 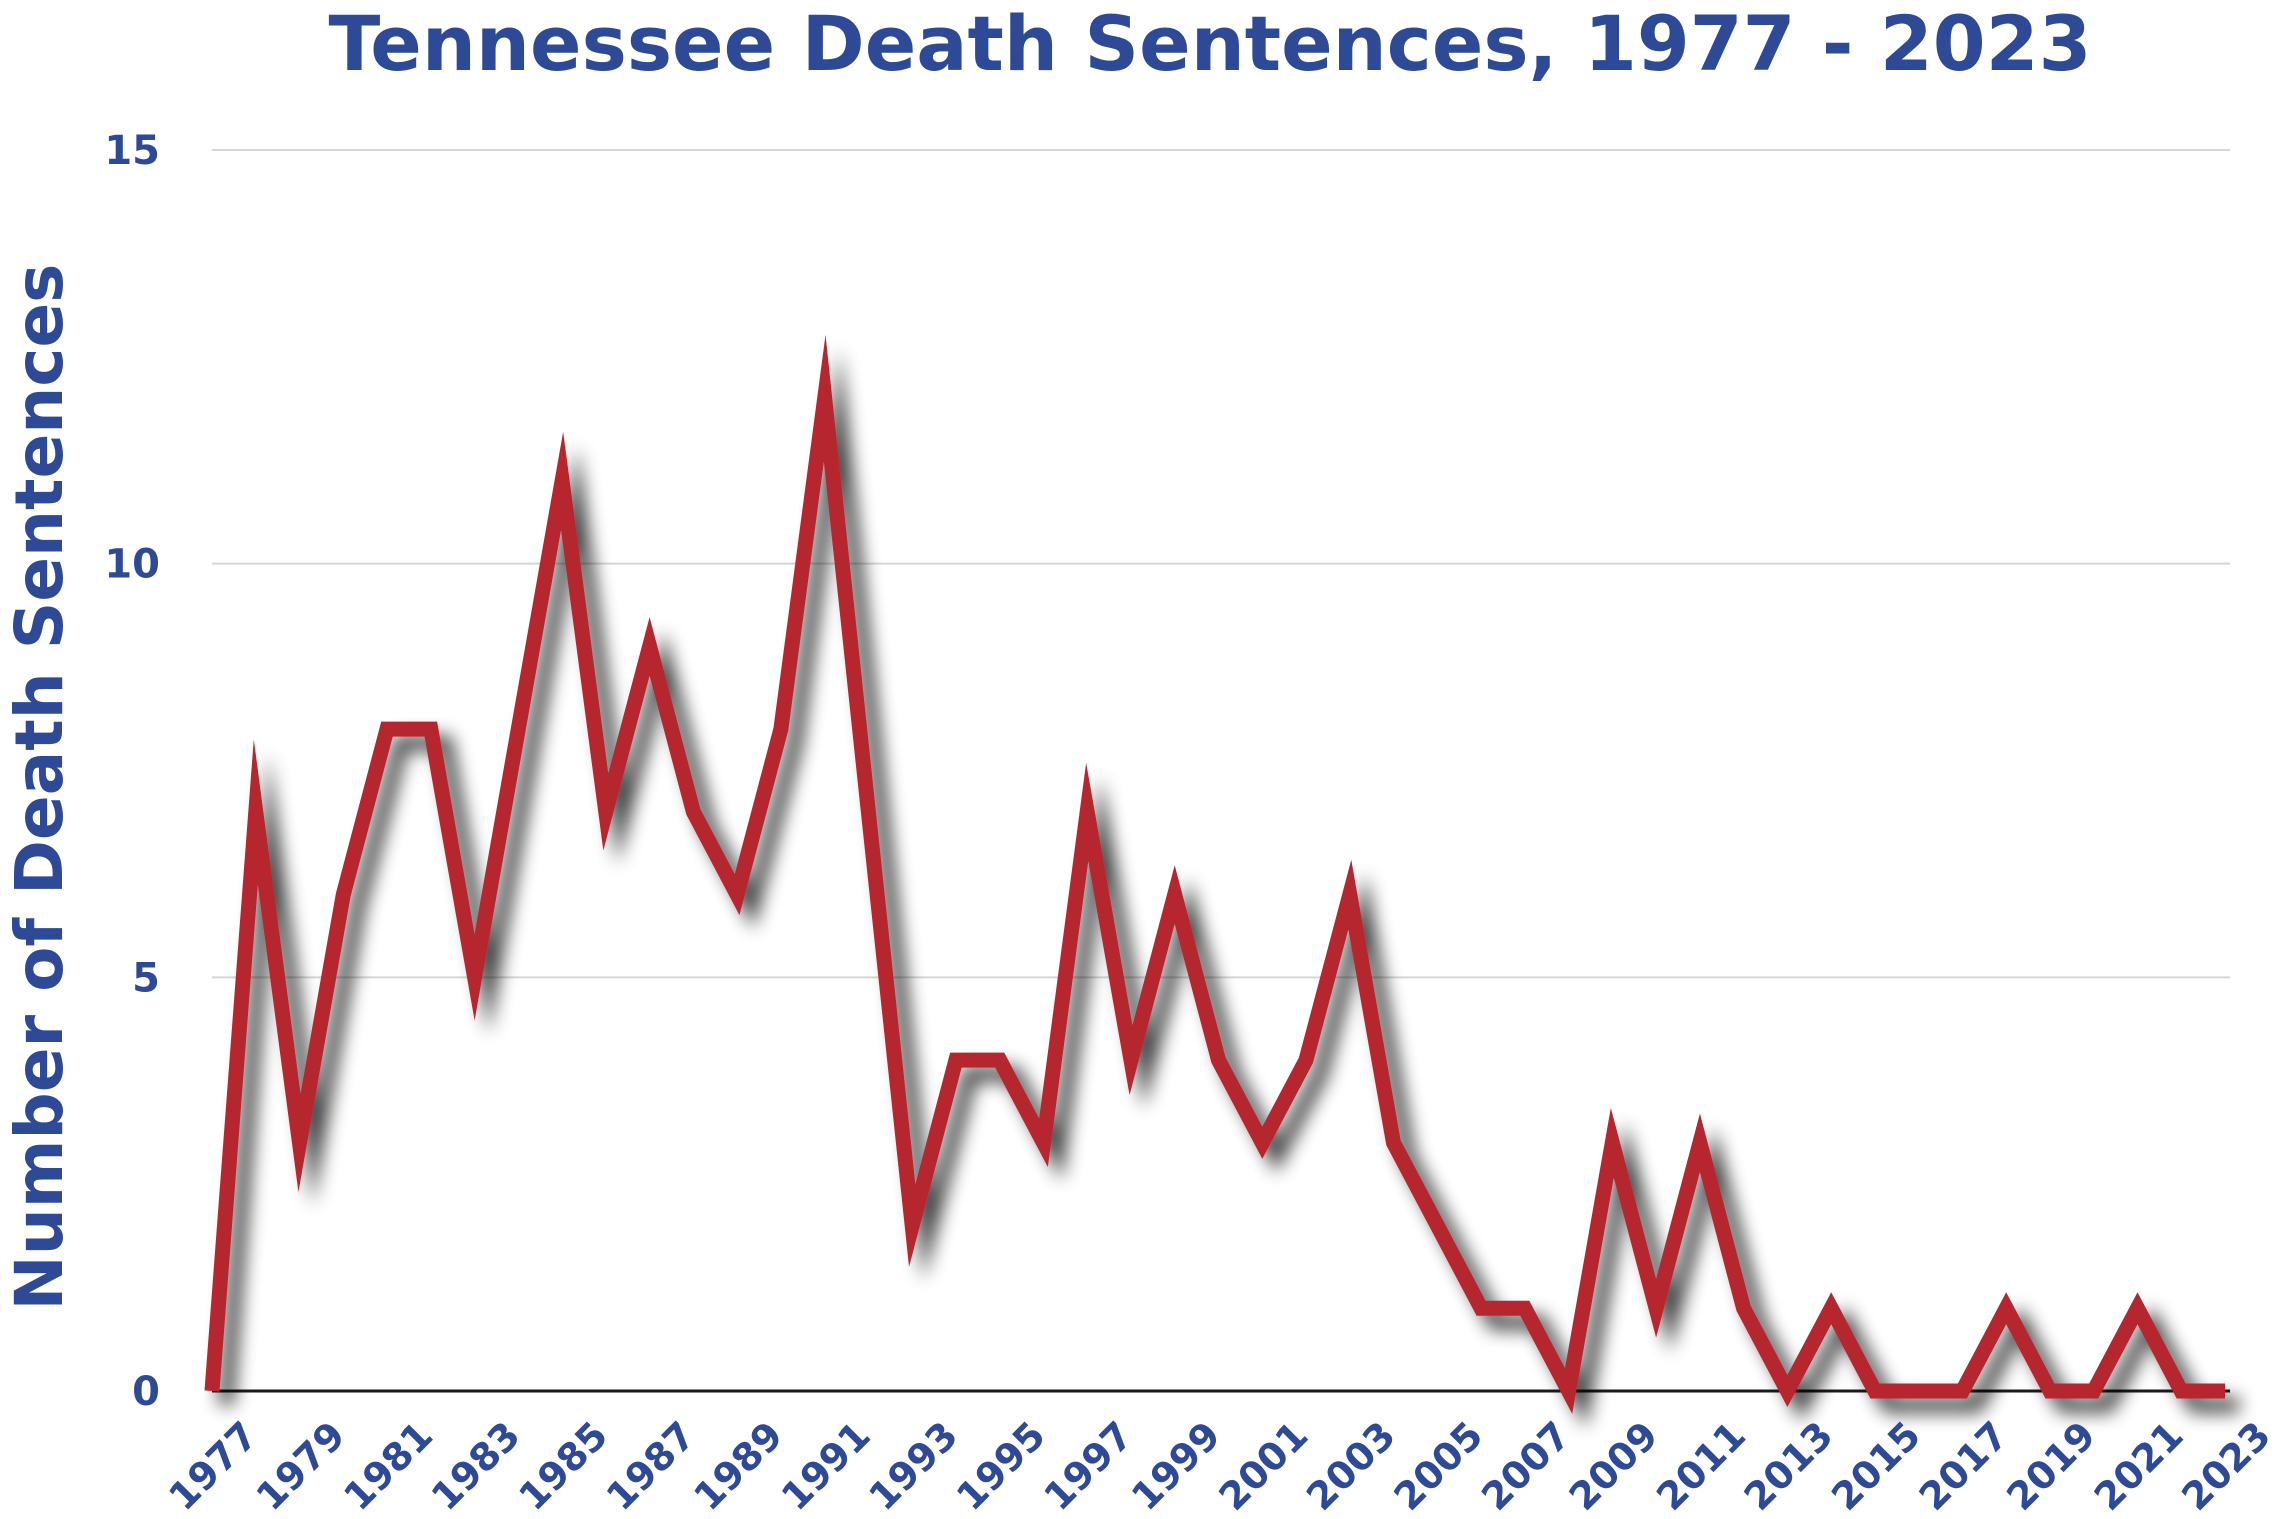 What do you see at coordinates (39, 787) in the screenshot?
I see `y-axis-label: Number of Death Sentences` at bounding box center [39, 787].